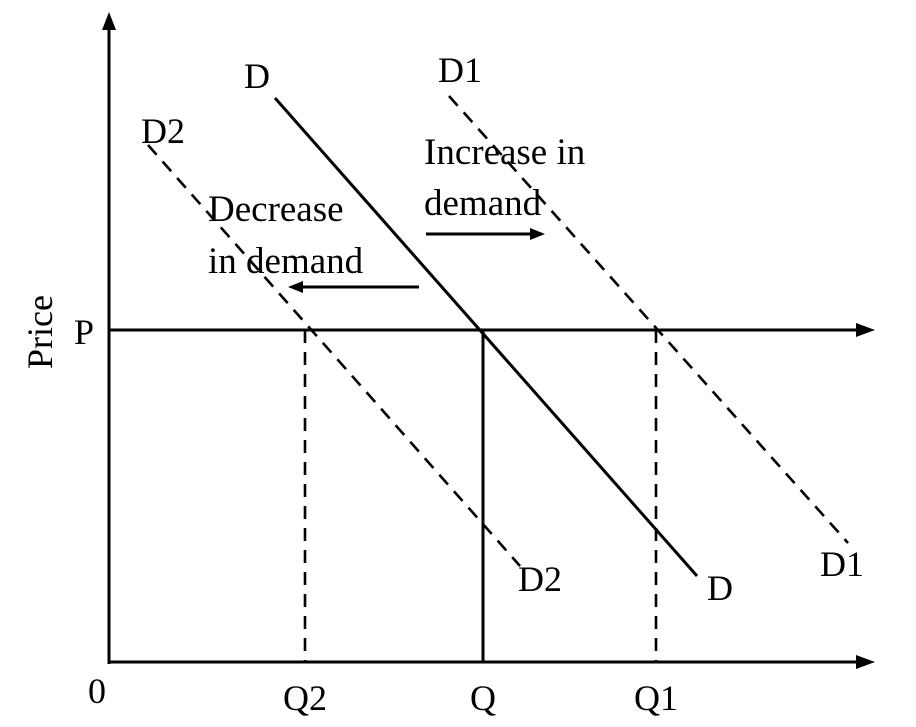 The image size is (916, 727). Describe the element at coordinates (540, 579) in the screenshot. I see `curve-d2-bottom-label: D2` at that location.